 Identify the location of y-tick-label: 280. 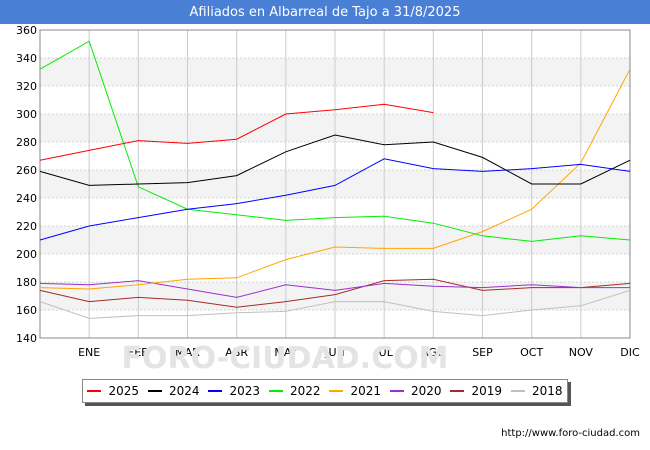
(26, 142).